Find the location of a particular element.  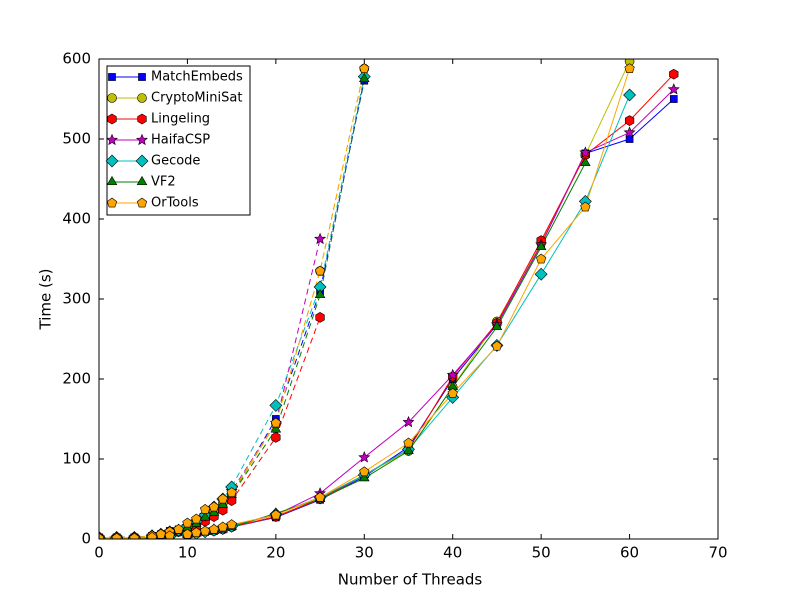

x-tick-label: 40 is located at coordinates (452, 553).